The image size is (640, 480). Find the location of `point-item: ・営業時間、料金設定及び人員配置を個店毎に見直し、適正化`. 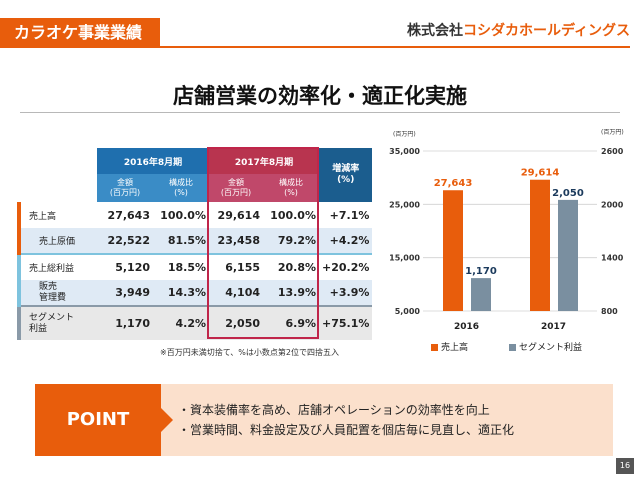

point-item: ・営業時間、料金設定及び人員配置を個店毎に見直し、適正化 is located at coordinates (346, 430).